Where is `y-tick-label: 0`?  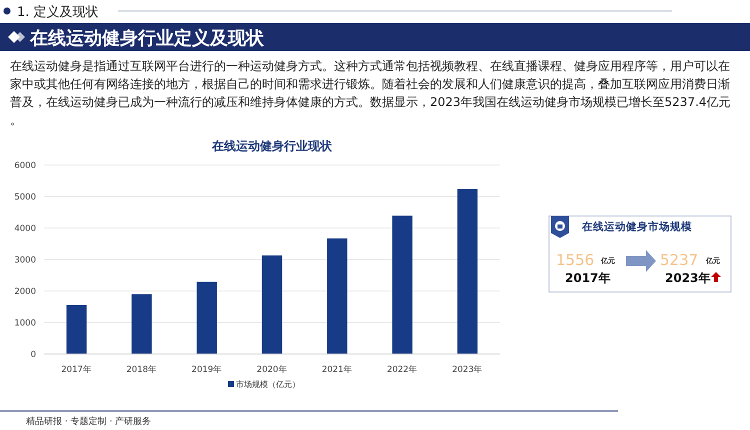 y-tick-label: 0 is located at coordinates (33, 355).